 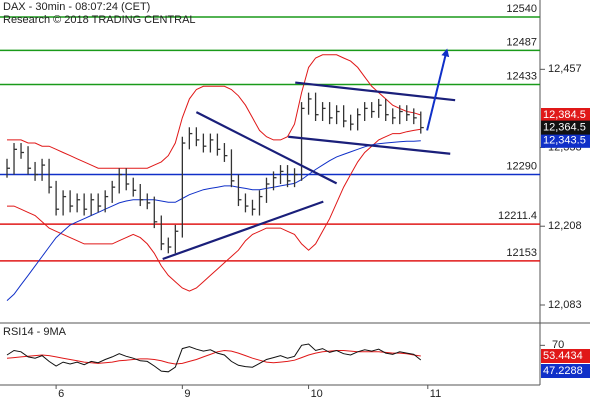 I want to click on last-value-label: 47.2288, so click(x=563, y=371).